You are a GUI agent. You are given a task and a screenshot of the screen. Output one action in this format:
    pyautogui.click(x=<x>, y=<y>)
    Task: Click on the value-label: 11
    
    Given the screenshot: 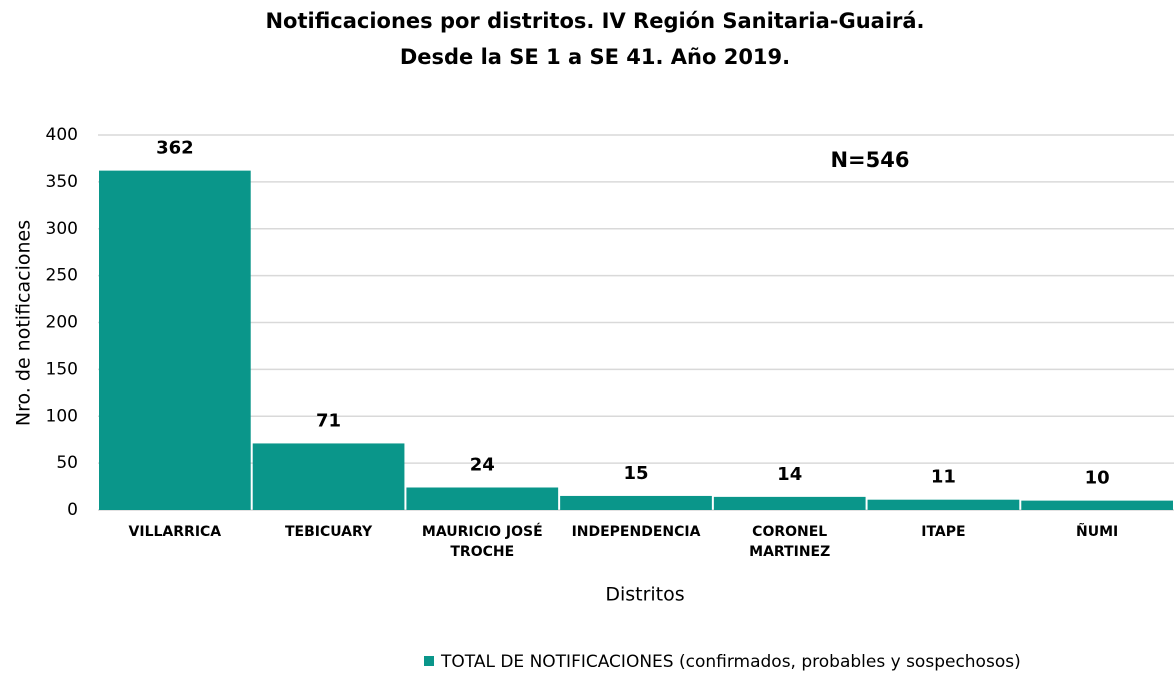 What is the action you would take?
    pyautogui.click(x=943, y=477)
    